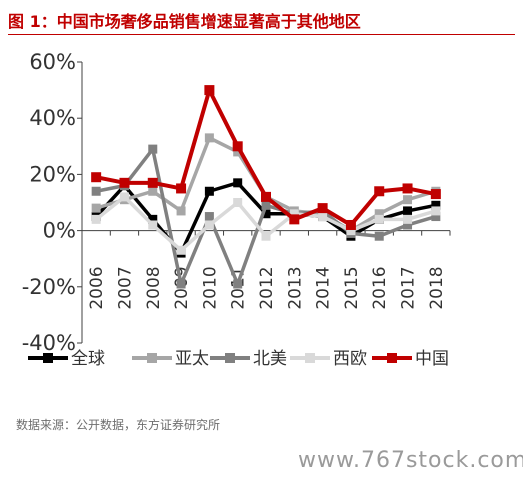 This screenshot has width=523, height=481. What do you see at coordinates (410, 460) in the screenshot?
I see `watermark: www.767stock.com` at bounding box center [410, 460].